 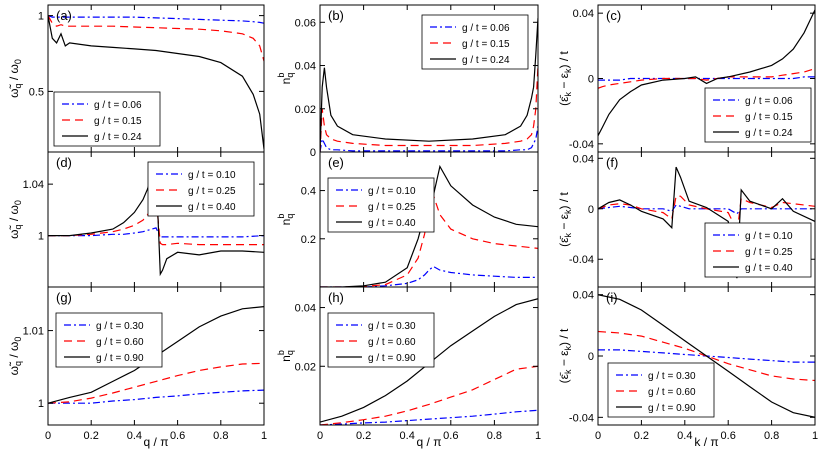 I want to click on plot-frame-g, so click(x=156, y=356).